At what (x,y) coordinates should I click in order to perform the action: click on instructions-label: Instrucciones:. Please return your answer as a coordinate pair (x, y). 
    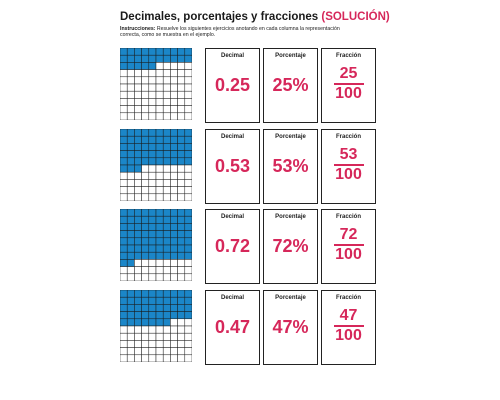
    Looking at the image, I should click on (138, 29).